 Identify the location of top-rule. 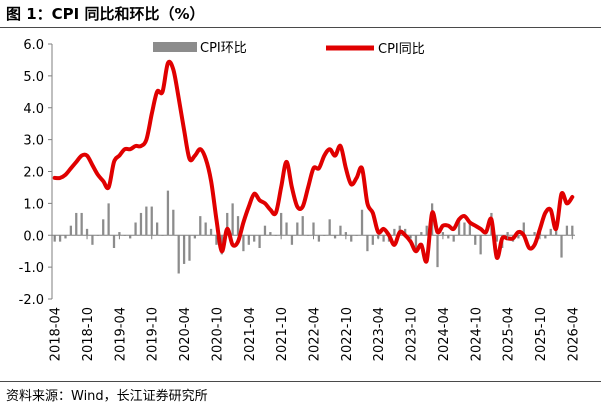
(300, 27).